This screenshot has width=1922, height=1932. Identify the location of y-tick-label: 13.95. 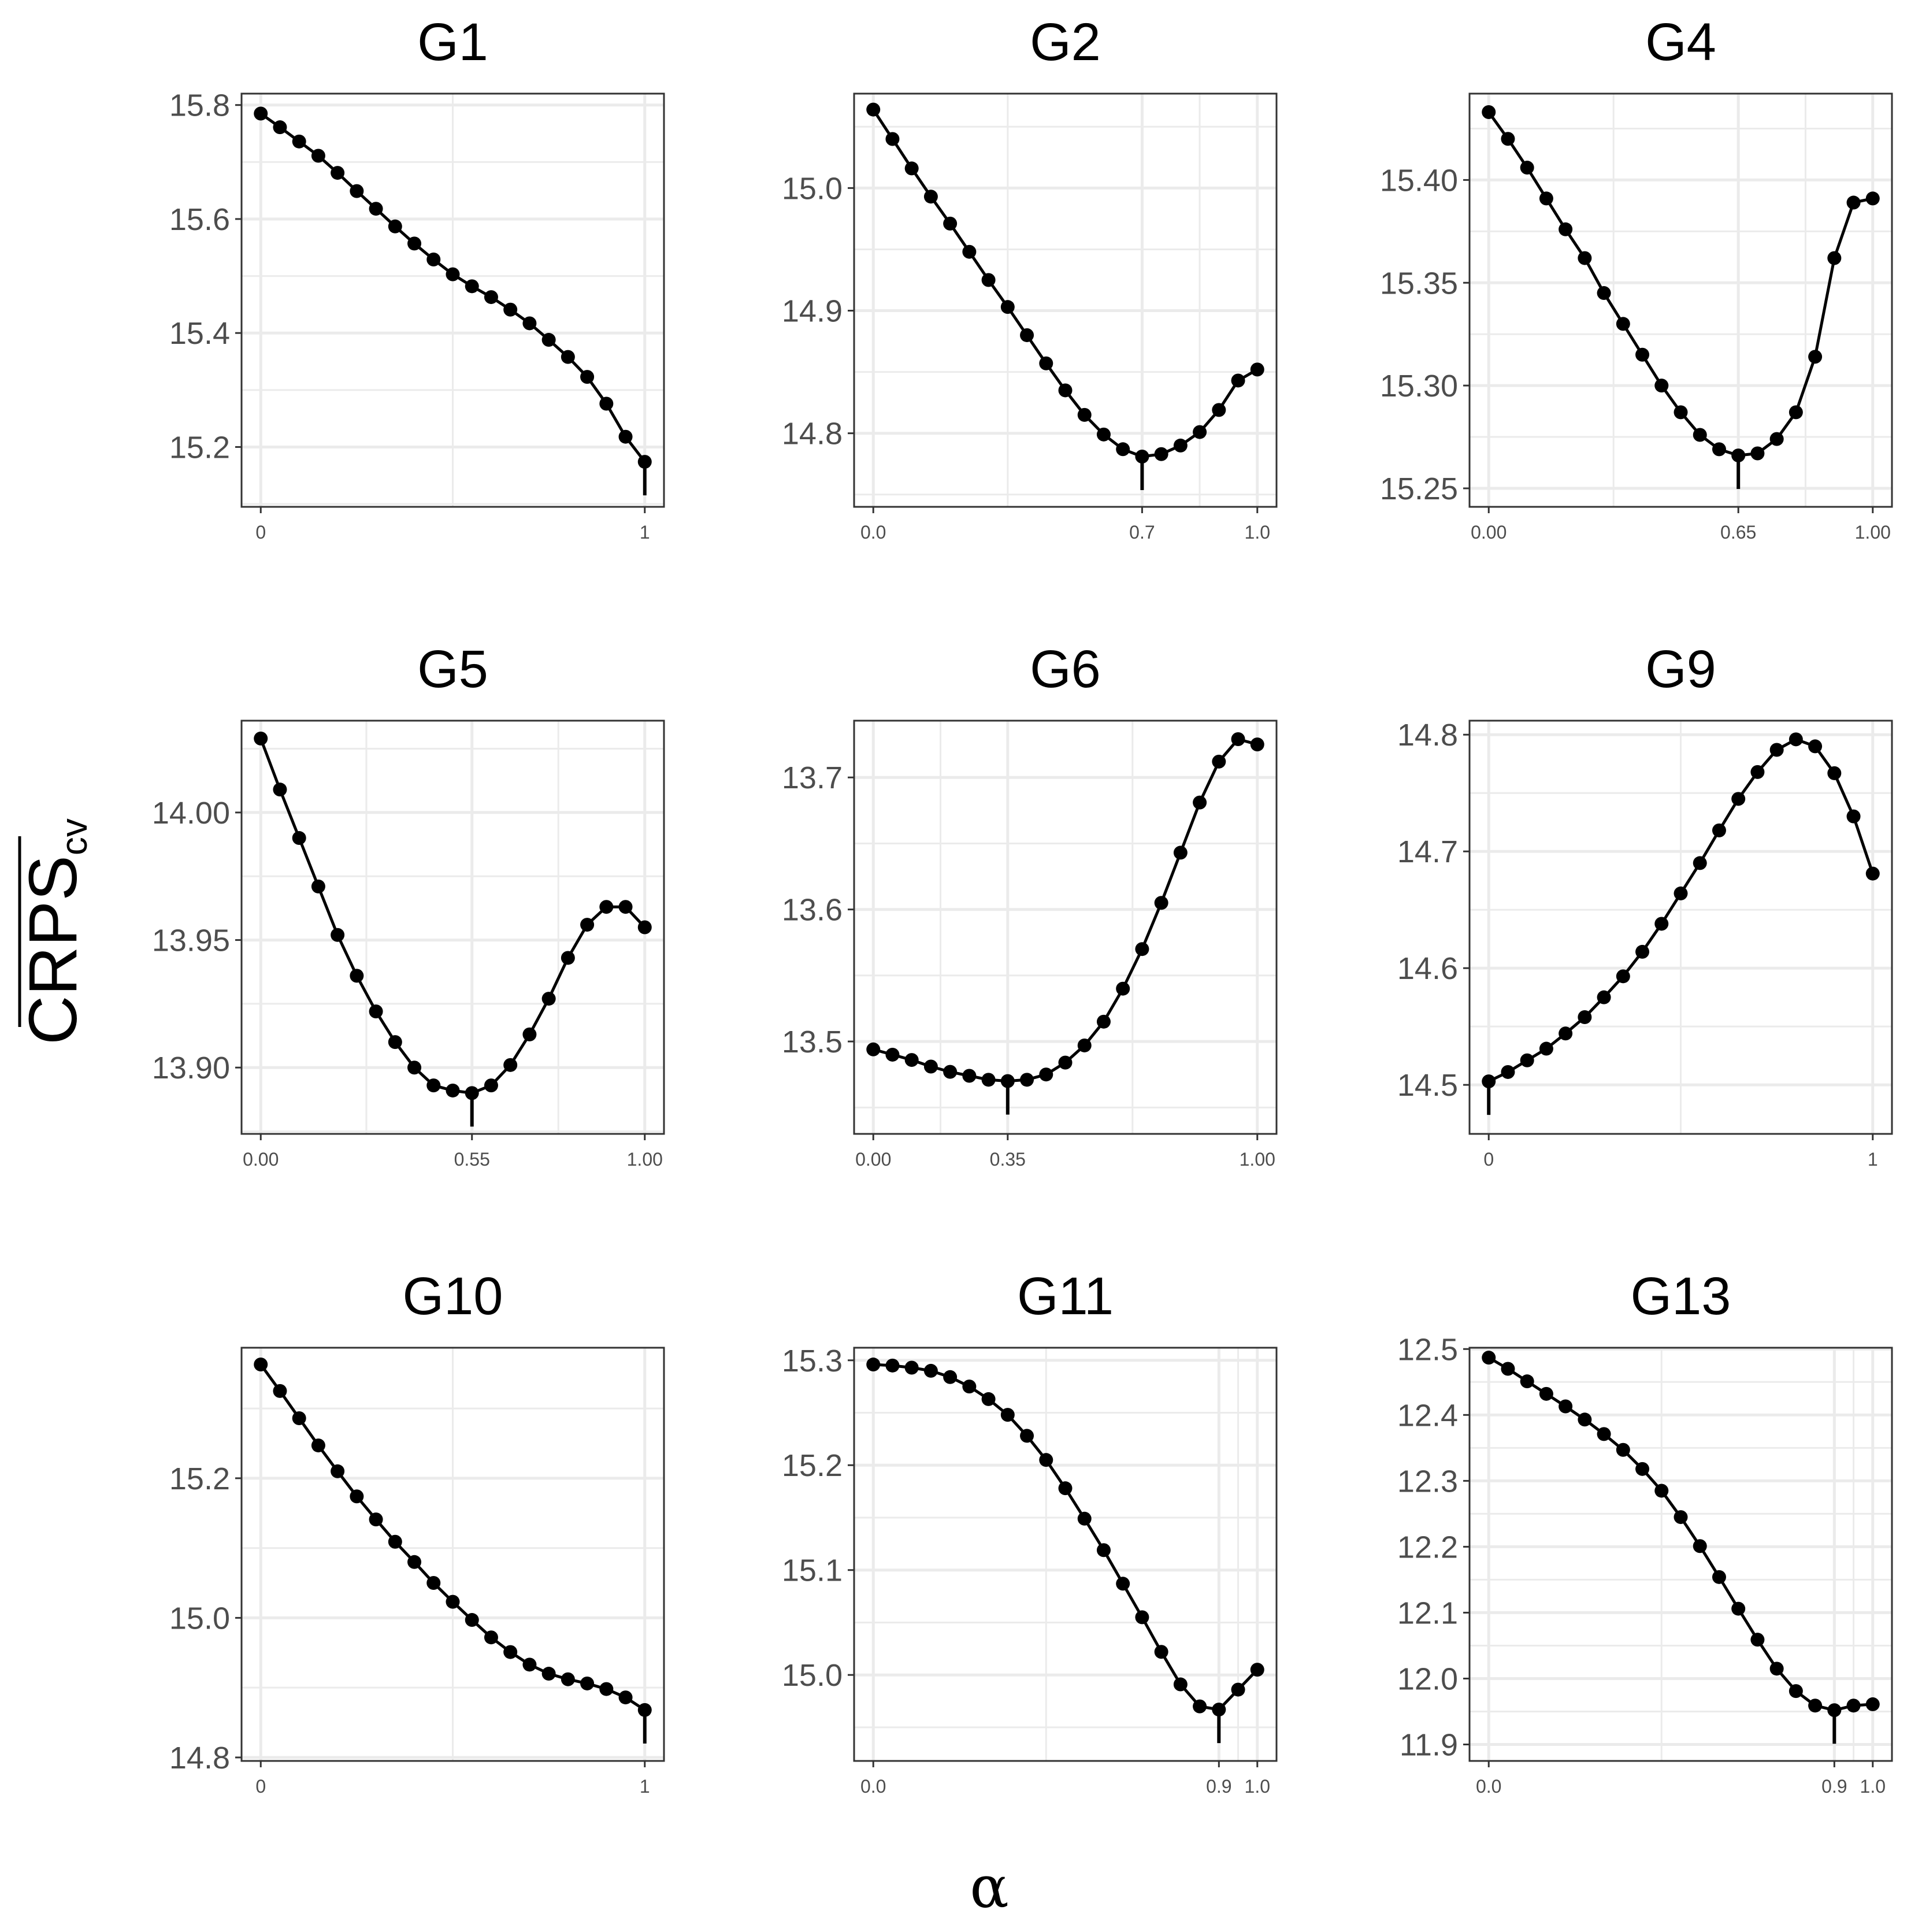
(191, 941).